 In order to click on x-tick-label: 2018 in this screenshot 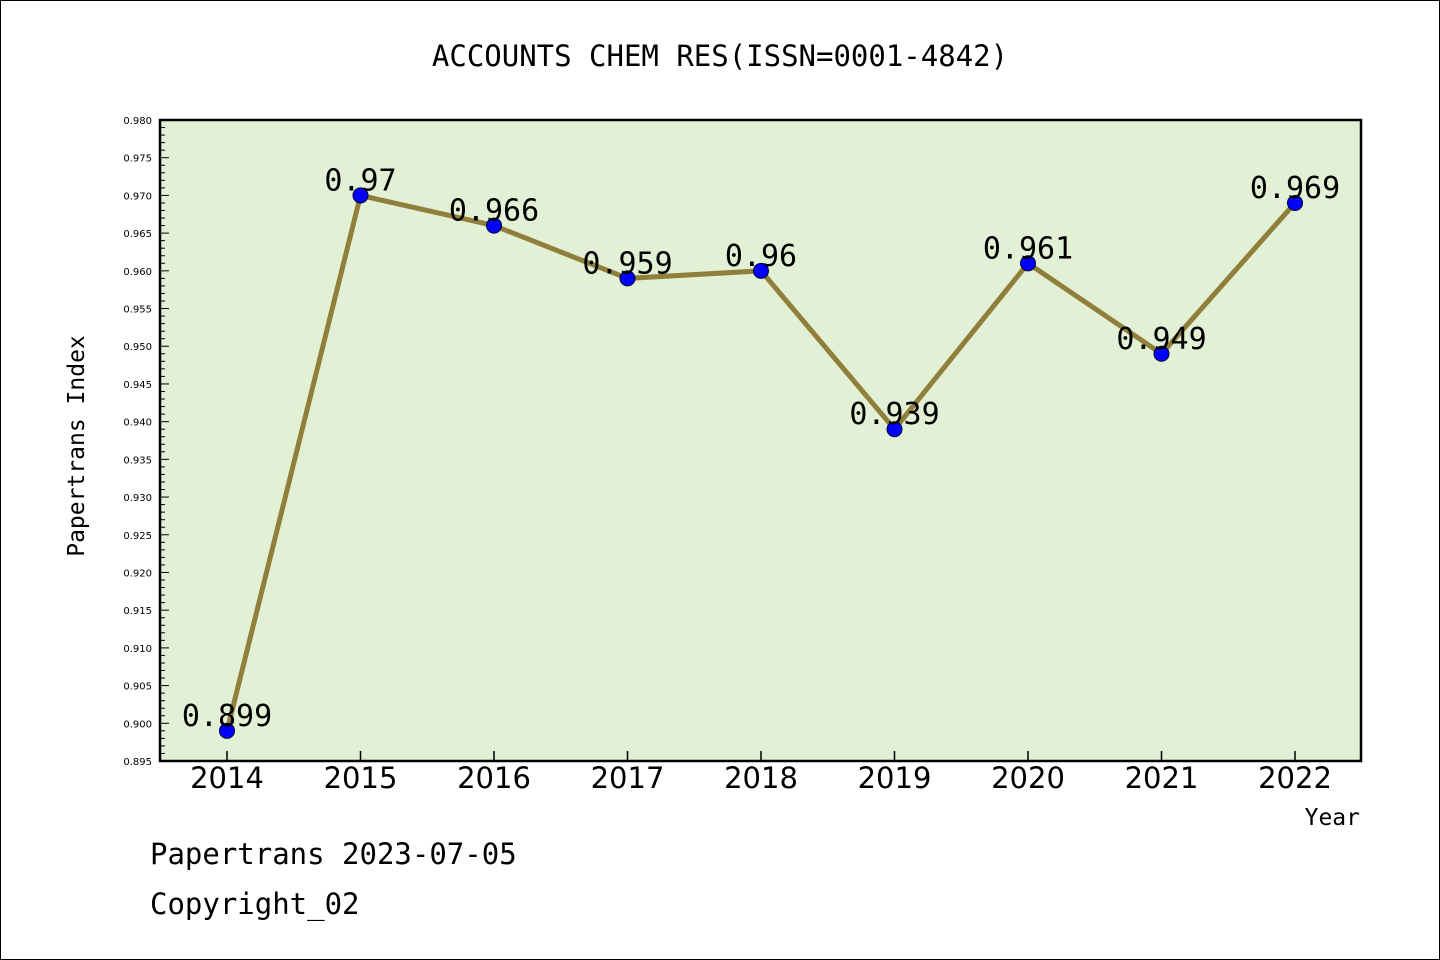, I will do `click(761, 778)`.